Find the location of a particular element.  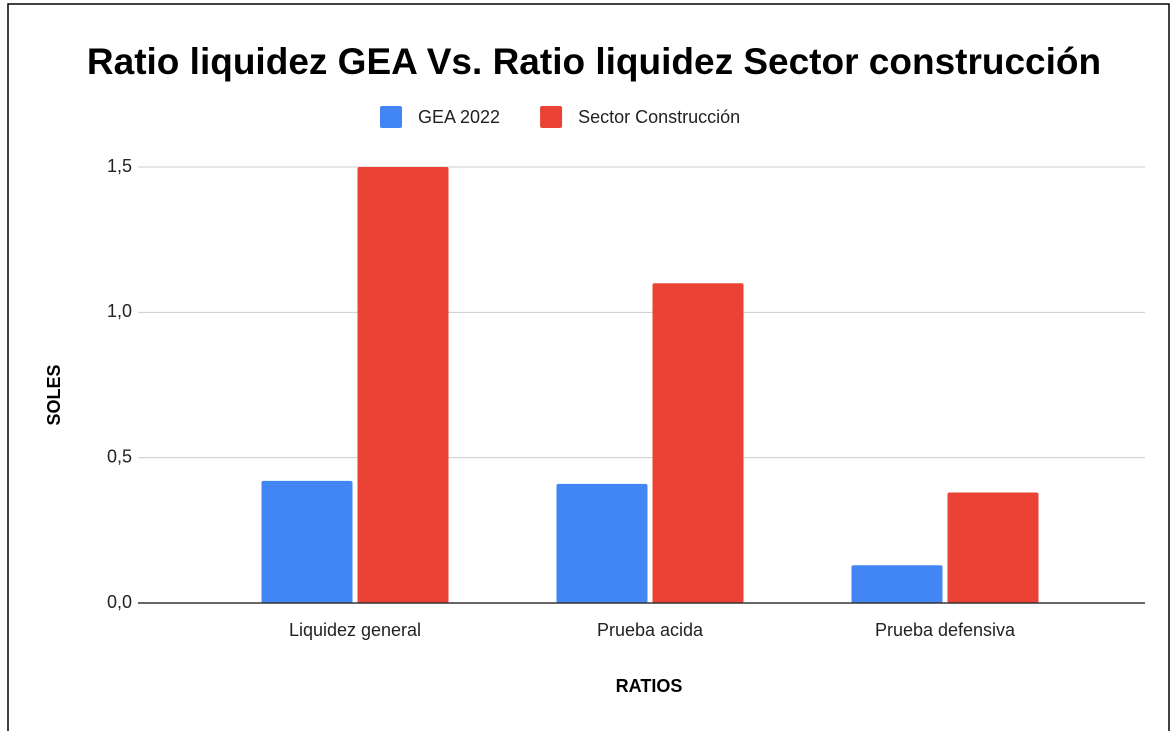

x-axis-title: RATIOS is located at coordinates (649, 686).